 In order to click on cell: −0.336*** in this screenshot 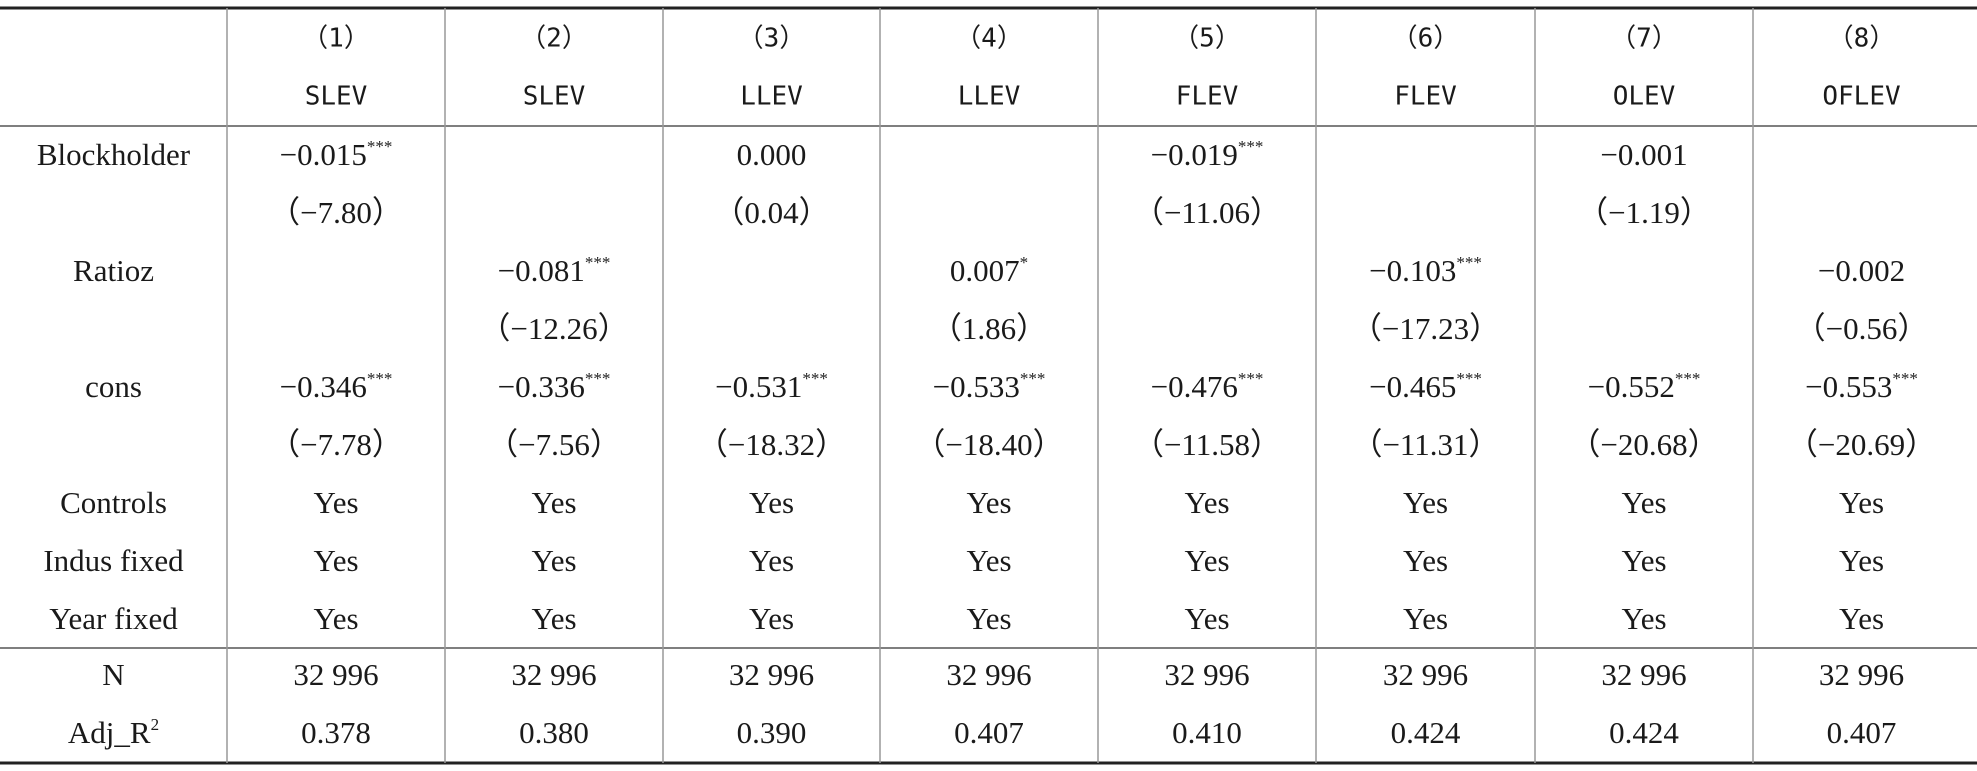, I will do `click(554, 386)`.